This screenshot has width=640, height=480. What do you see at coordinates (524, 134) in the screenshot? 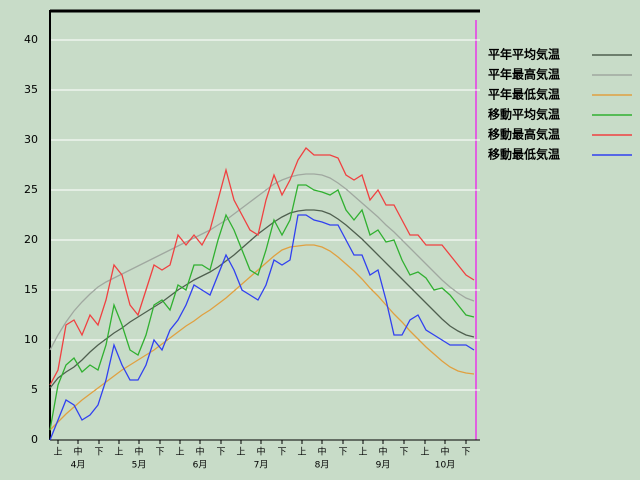
I see `legend-label: 移動最高気温` at bounding box center [524, 134].